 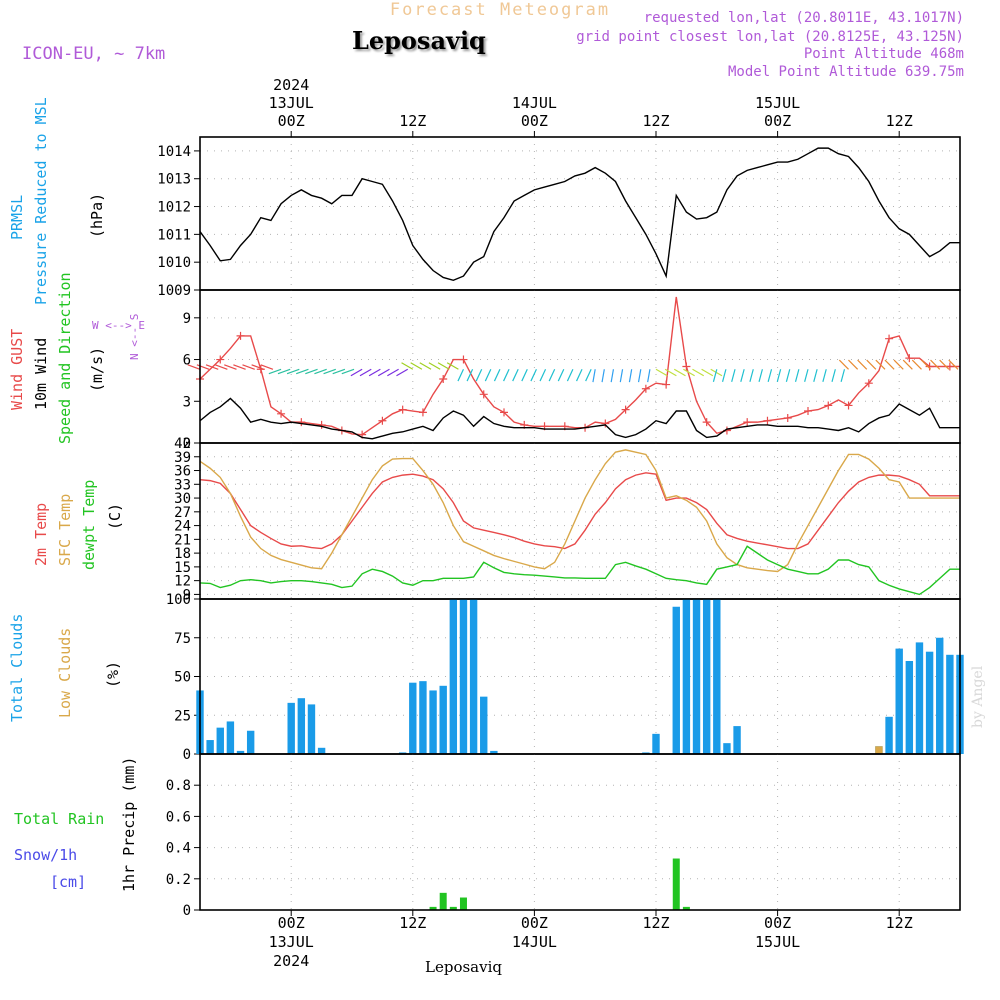 I want to click on time-axis-bottom-label: 12Z, so click(x=413, y=923).